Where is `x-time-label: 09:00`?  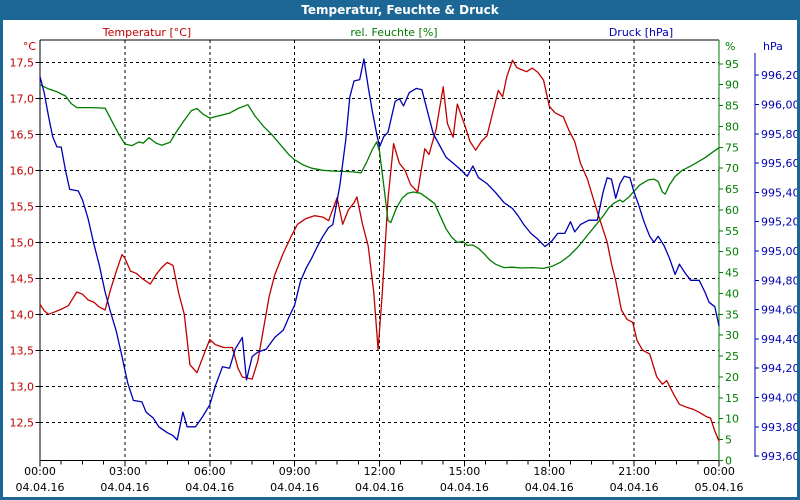 x-time-label: 09:00 is located at coordinates (295, 471).